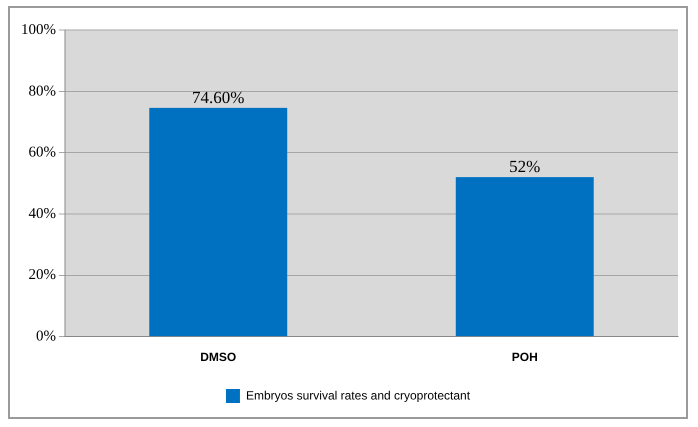 This screenshot has width=698, height=427. What do you see at coordinates (358, 395) in the screenshot?
I see `legend-label: Embryos survival rates and cryoprotectant` at bounding box center [358, 395].